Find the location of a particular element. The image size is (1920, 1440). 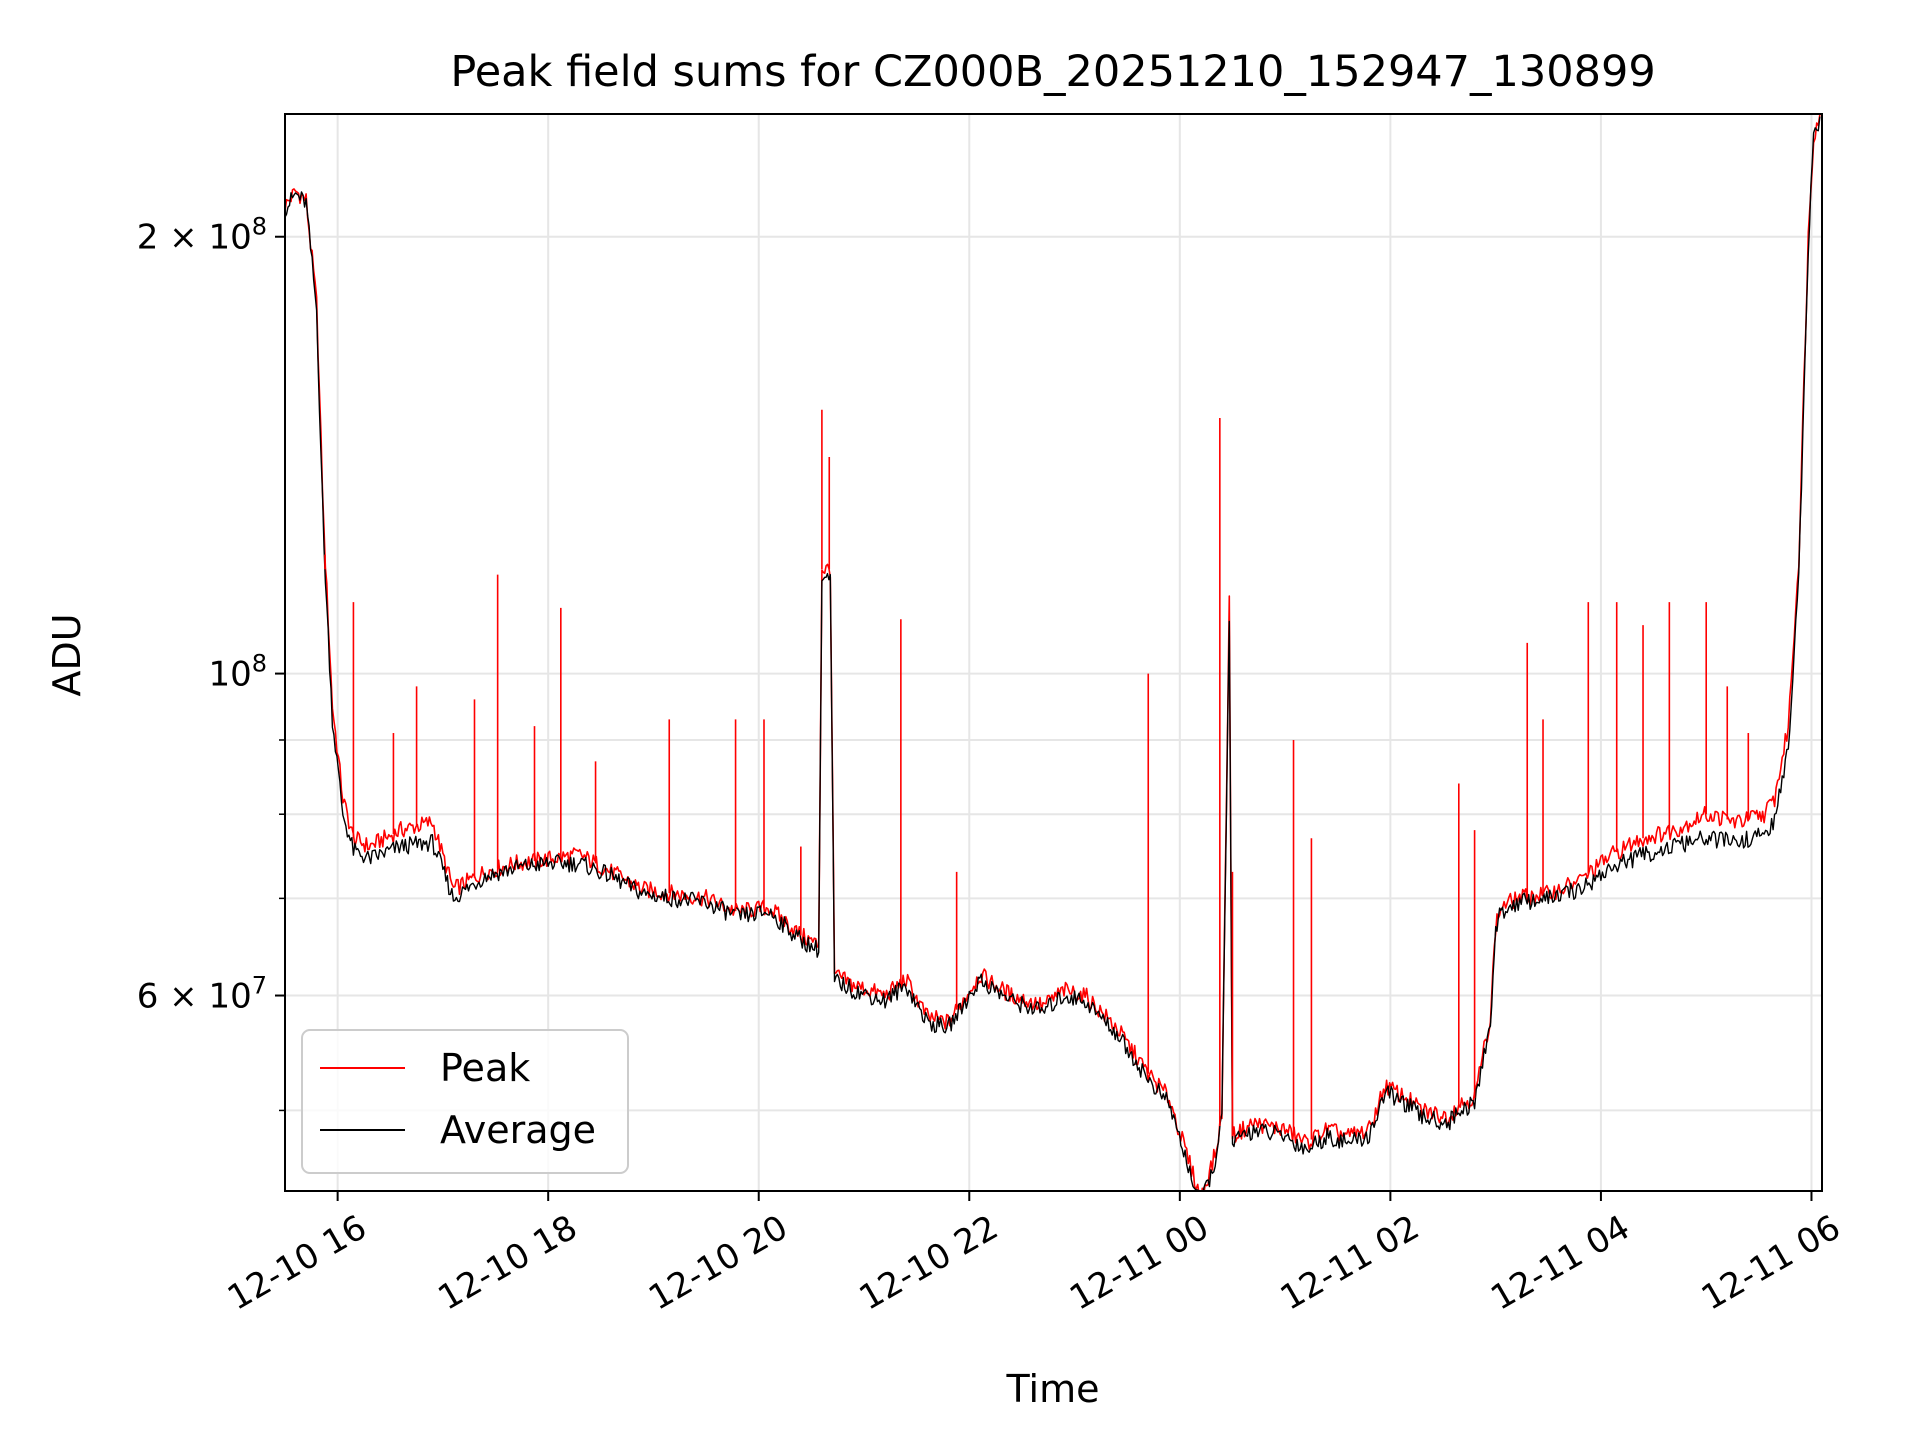

y-tick-label: 2 × 108 is located at coordinates (202, 235).